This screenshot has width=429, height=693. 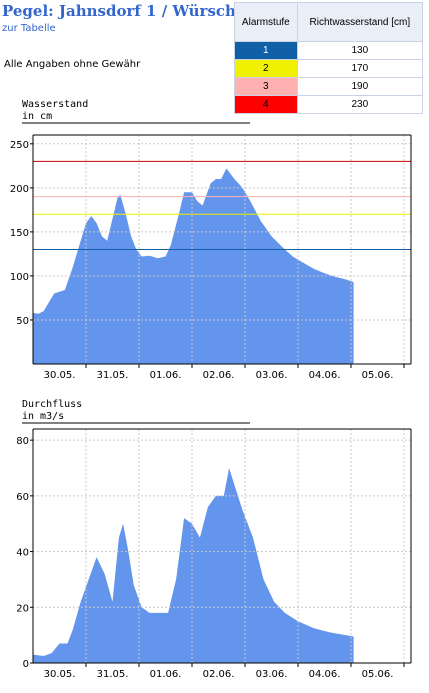 What do you see at coordinates (29, 28) in the screenshot?
I see `table-link: zur Tabelle` at bounding box center [29, 28].